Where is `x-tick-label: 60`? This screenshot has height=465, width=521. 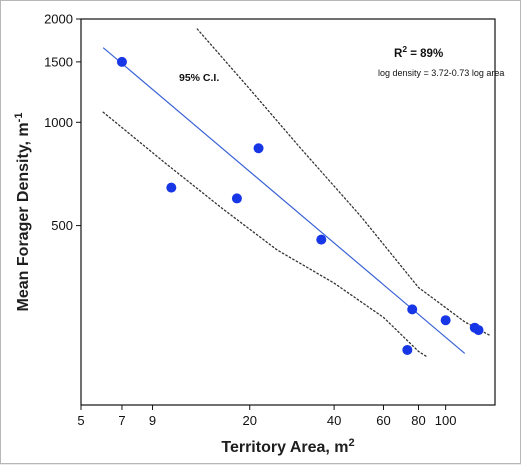 x-tick-label: 60 is located at coordinates (383, 420).